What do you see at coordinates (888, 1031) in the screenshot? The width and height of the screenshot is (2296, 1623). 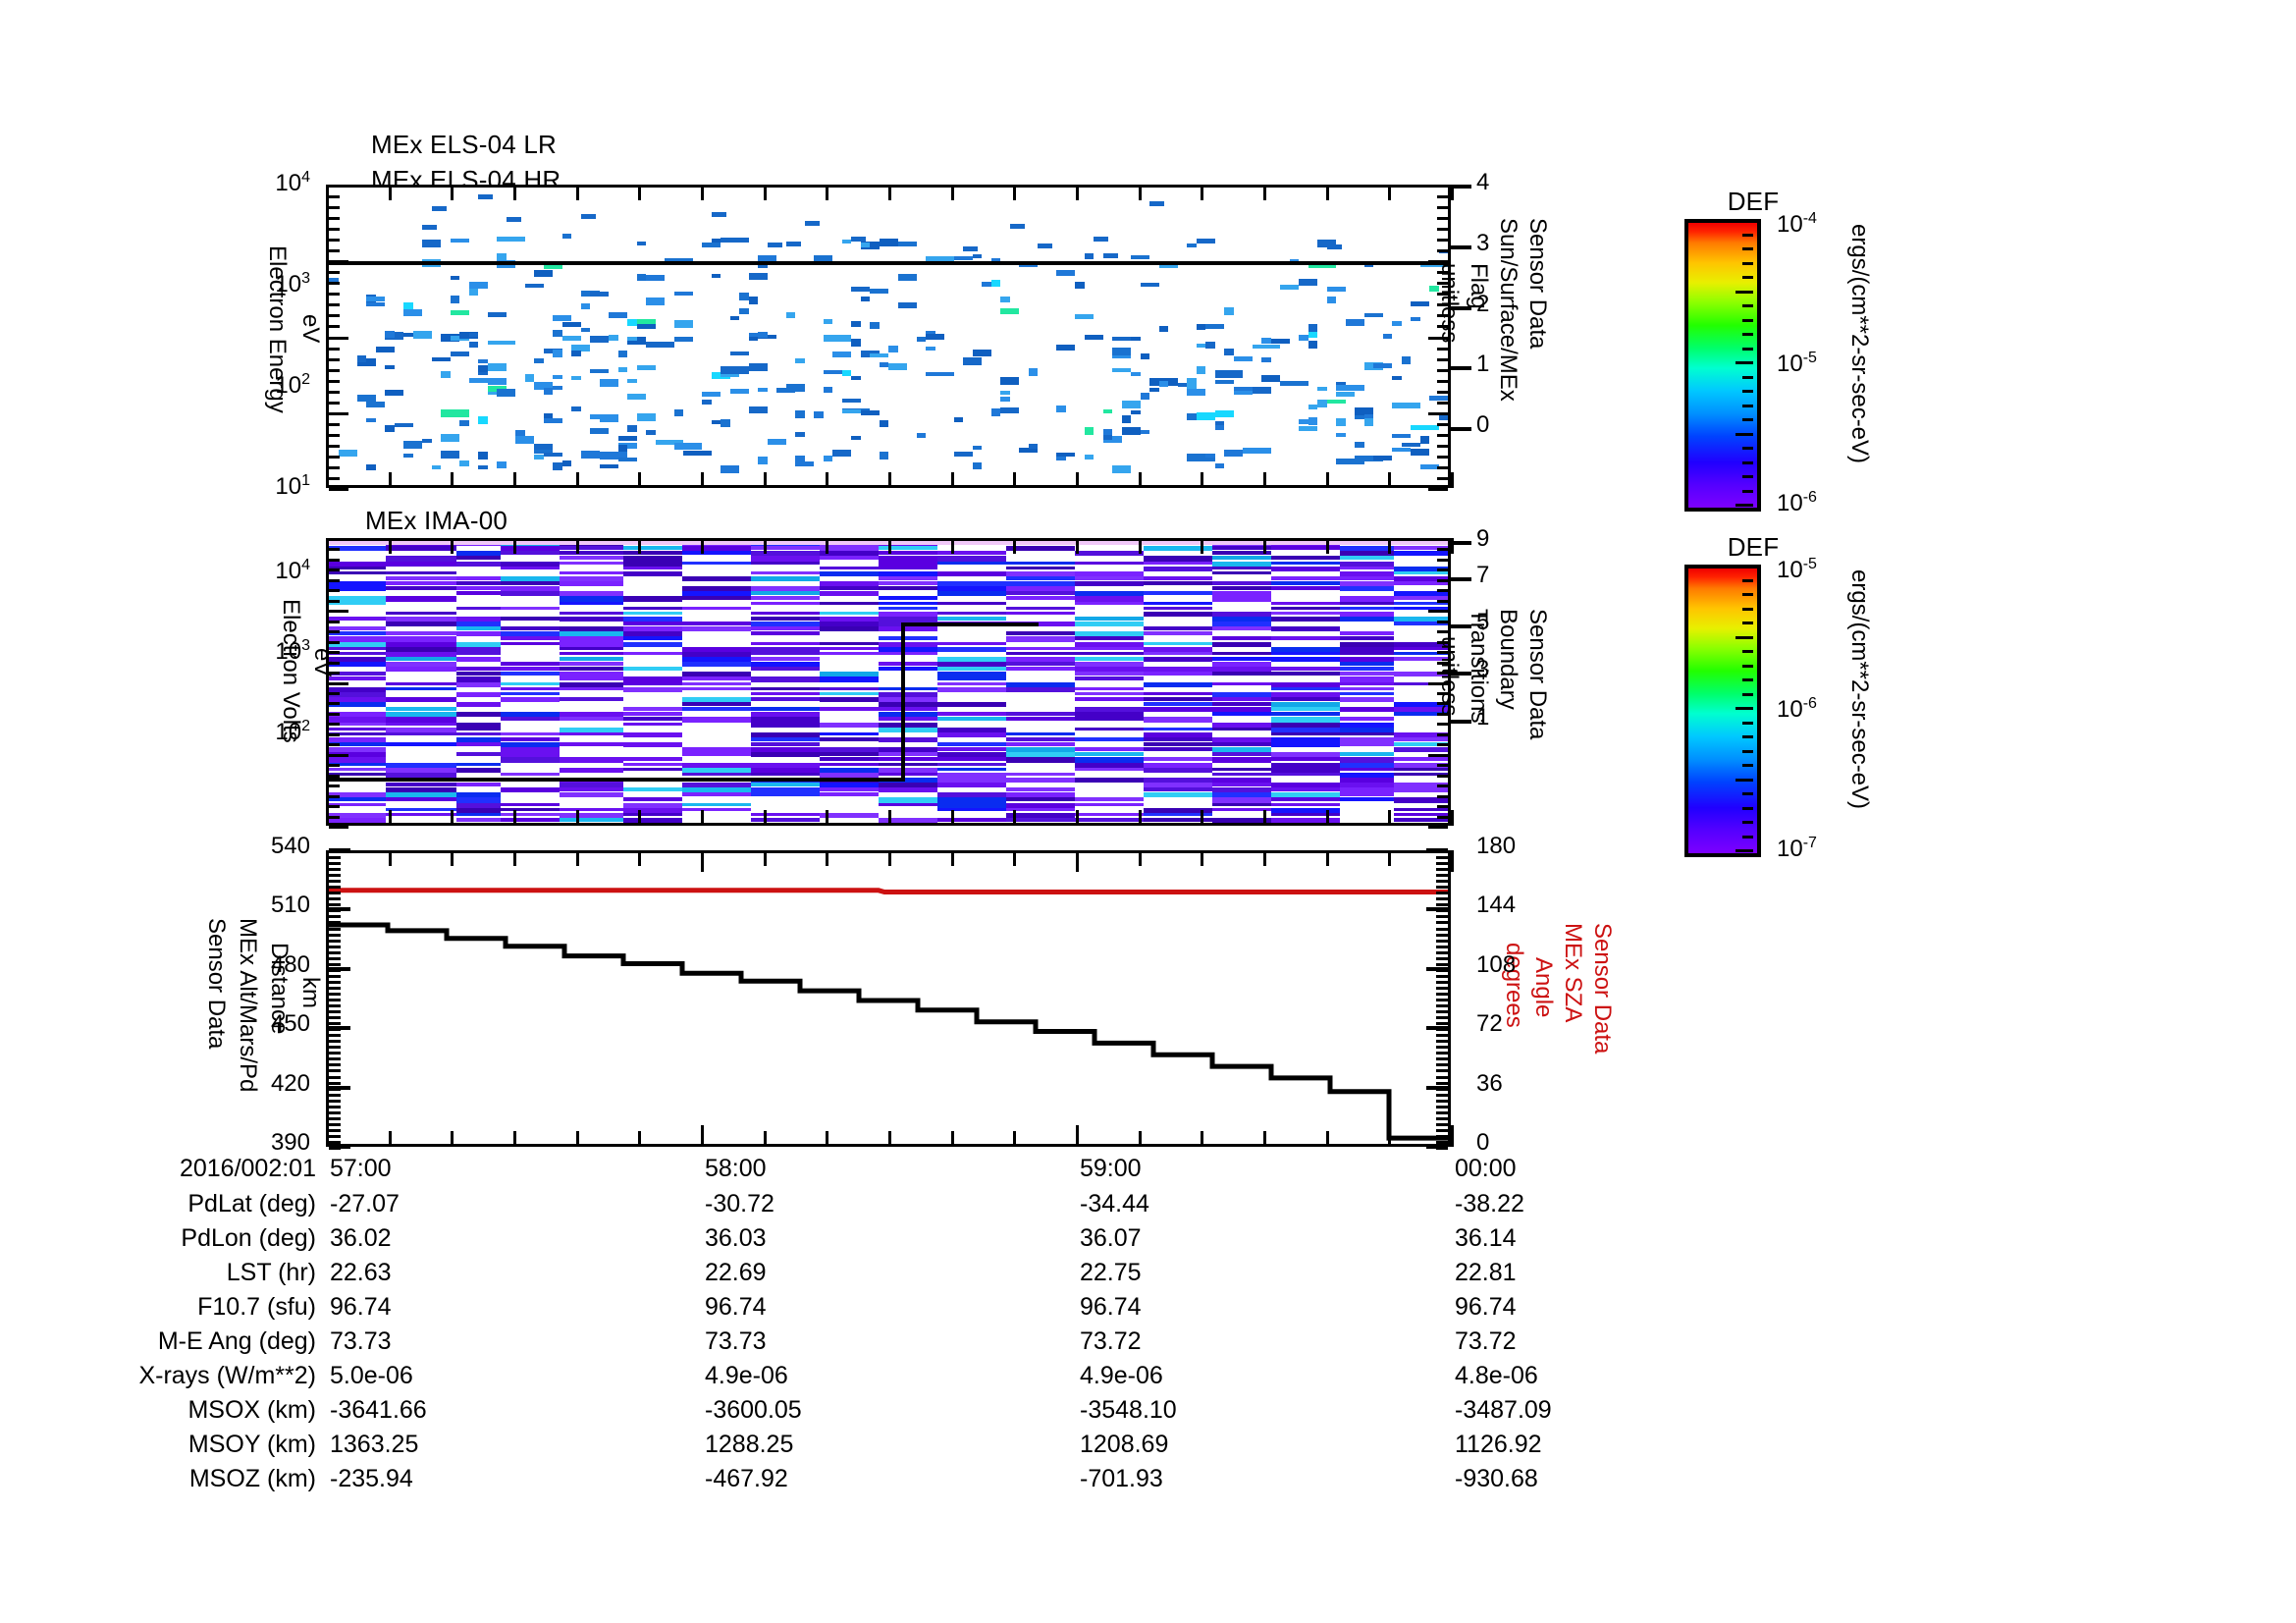 I see `altitude-trace` at bounding box center [888, 1031].